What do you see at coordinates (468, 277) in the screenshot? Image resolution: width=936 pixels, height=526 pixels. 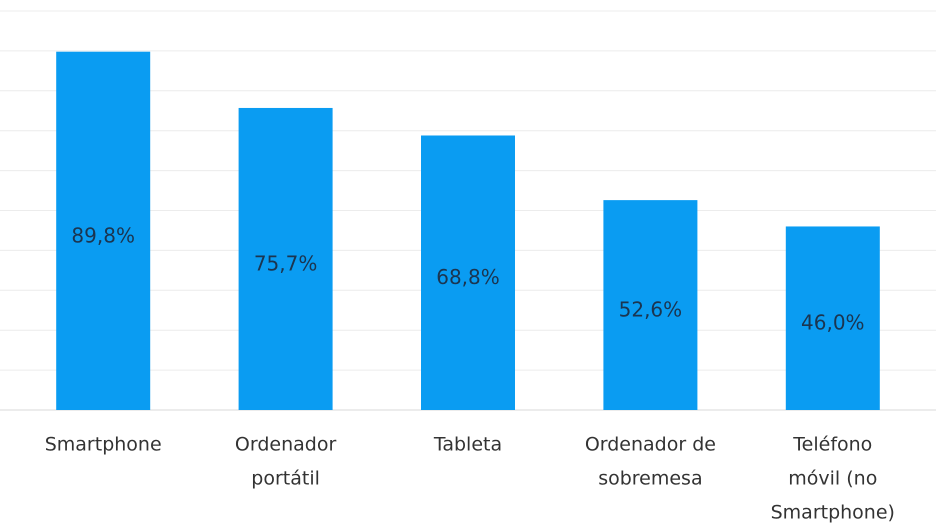 I see `value-label: 68,8%` at bounding box center [468, 277].